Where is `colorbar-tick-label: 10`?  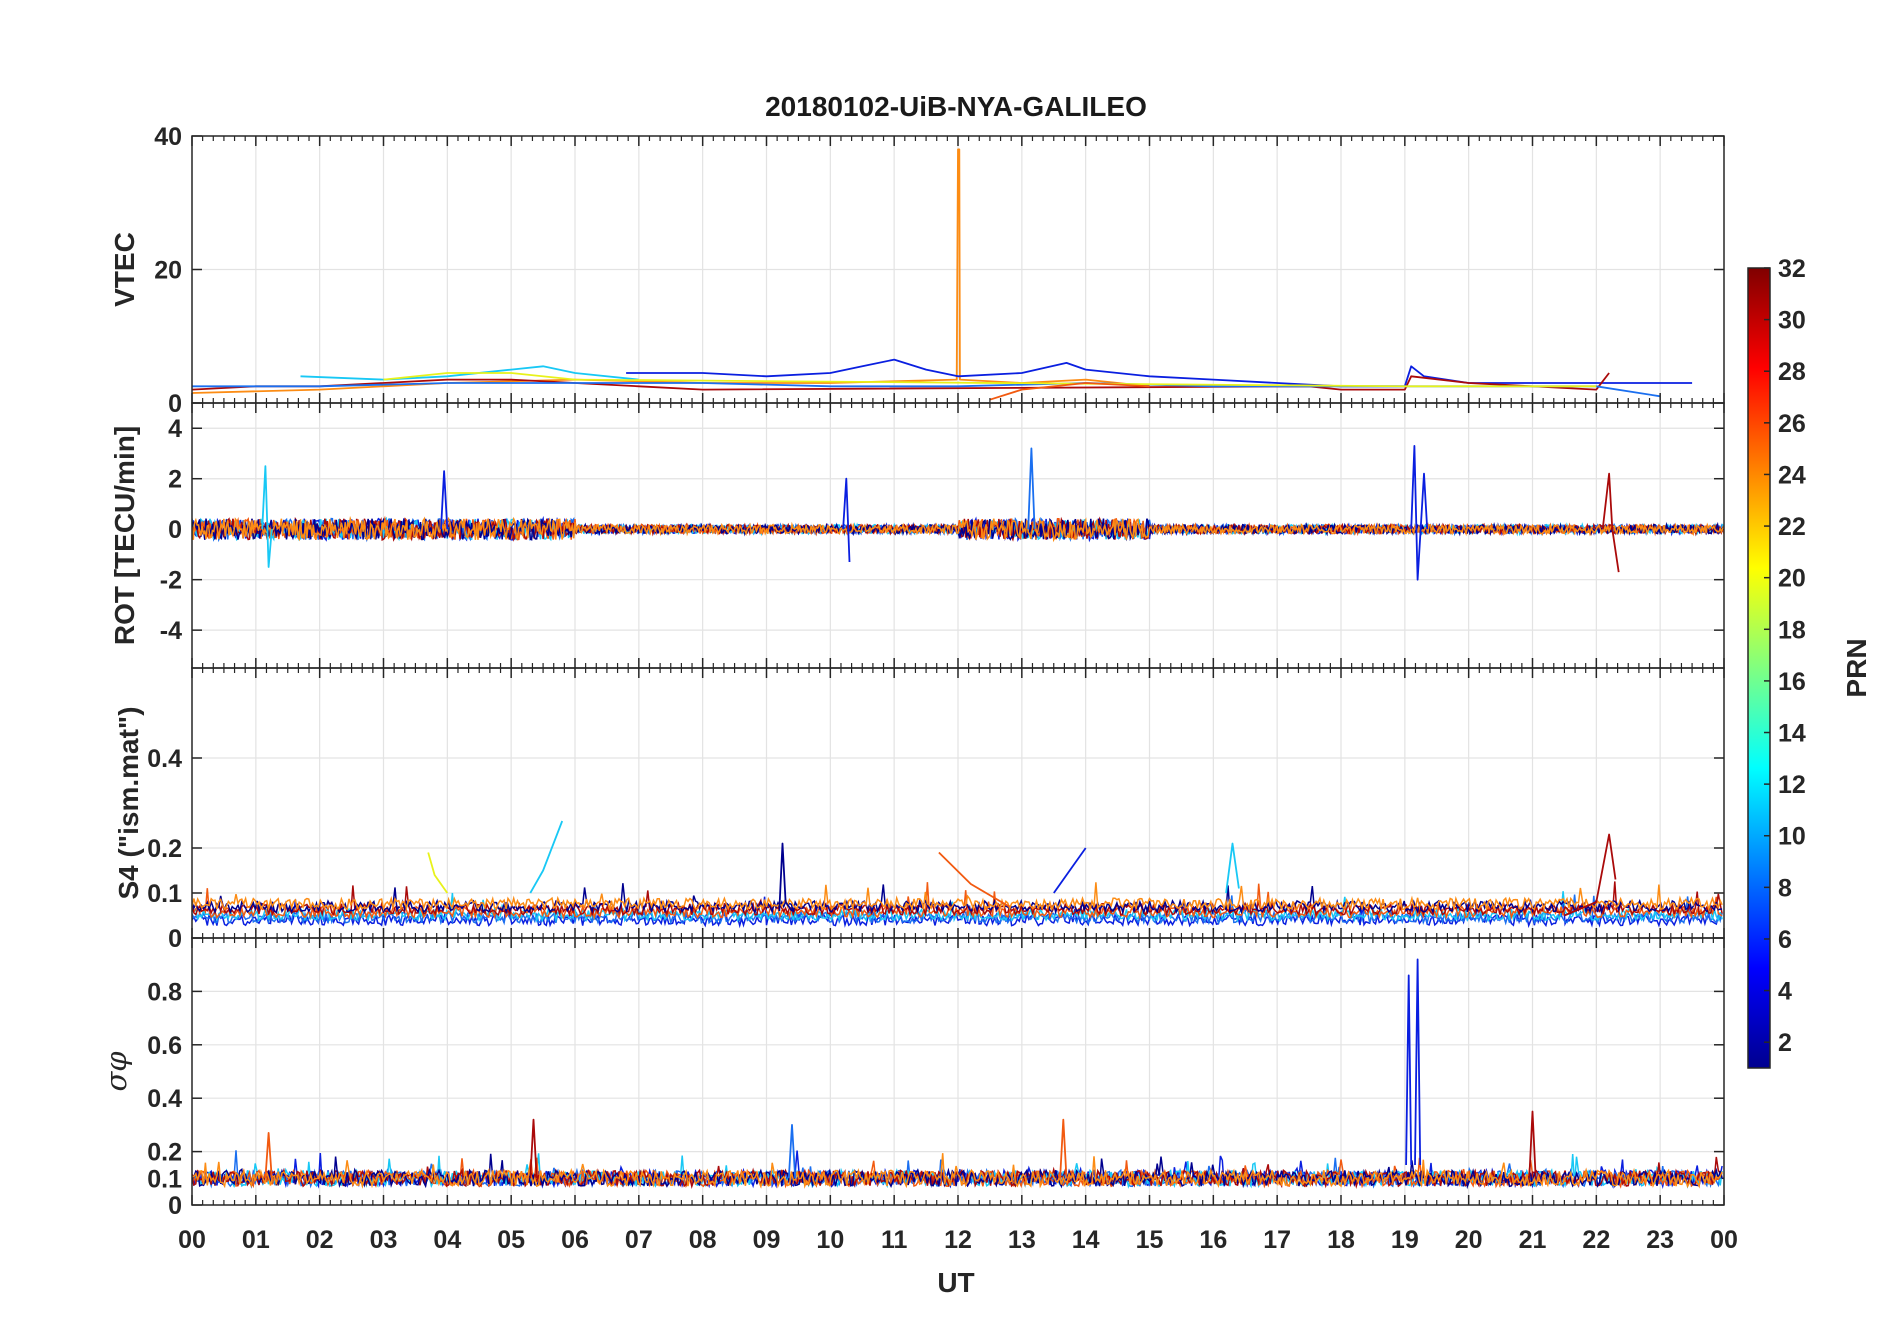 colorbar-tick-label: 10 is located at coordinates (1792, 837).